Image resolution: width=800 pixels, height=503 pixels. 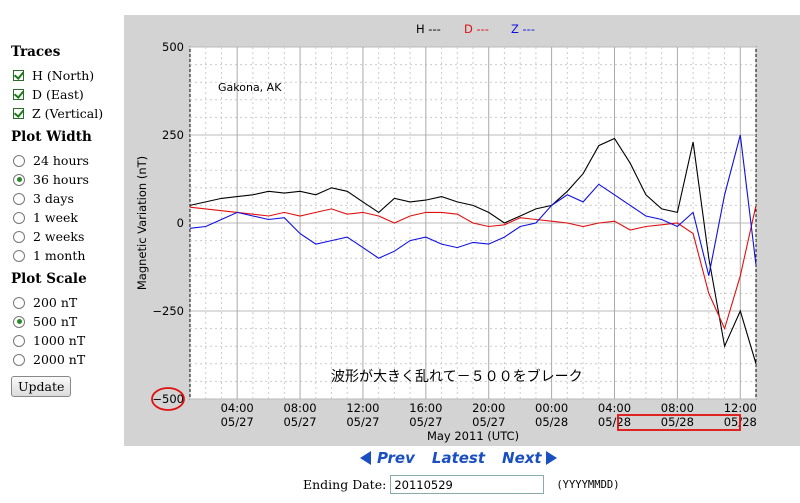 What do you see at coordinates (53, 198) in the screenshot?
I see `width-3d-label: 3 days` at bounding box center [53, 198].